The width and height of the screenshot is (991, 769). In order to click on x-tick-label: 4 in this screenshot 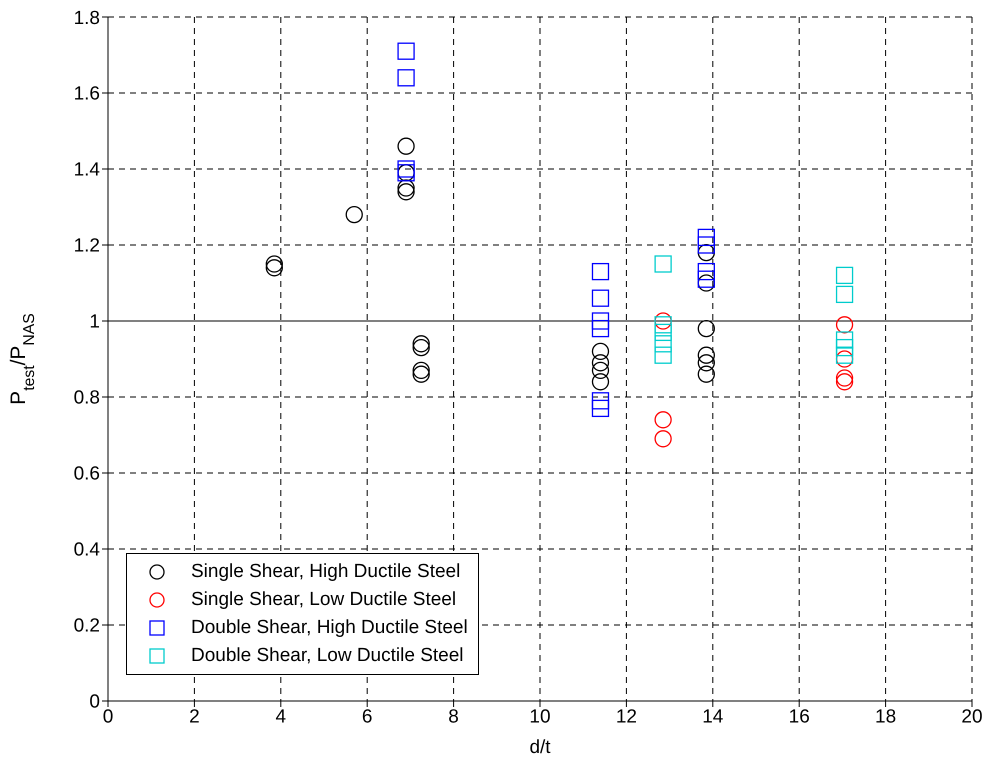, I will do `click(281, 717)`.